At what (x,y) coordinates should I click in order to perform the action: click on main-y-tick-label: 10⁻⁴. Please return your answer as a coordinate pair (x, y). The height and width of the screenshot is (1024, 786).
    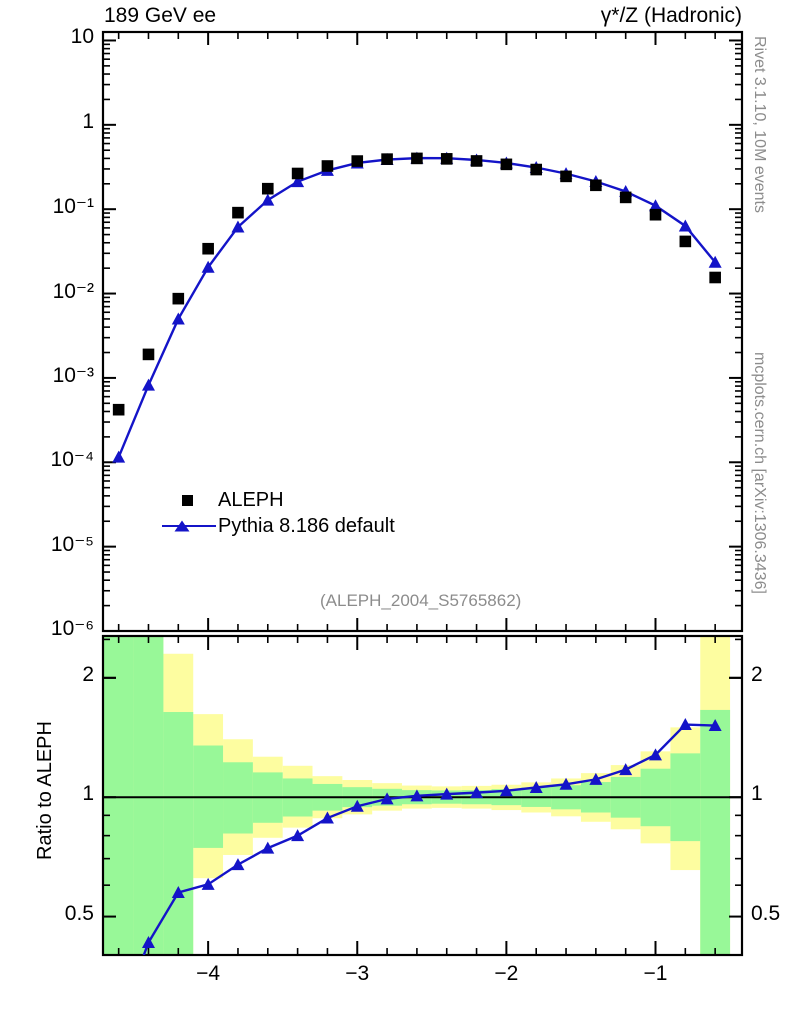
    Looking at the image, I should click on (72, 460).